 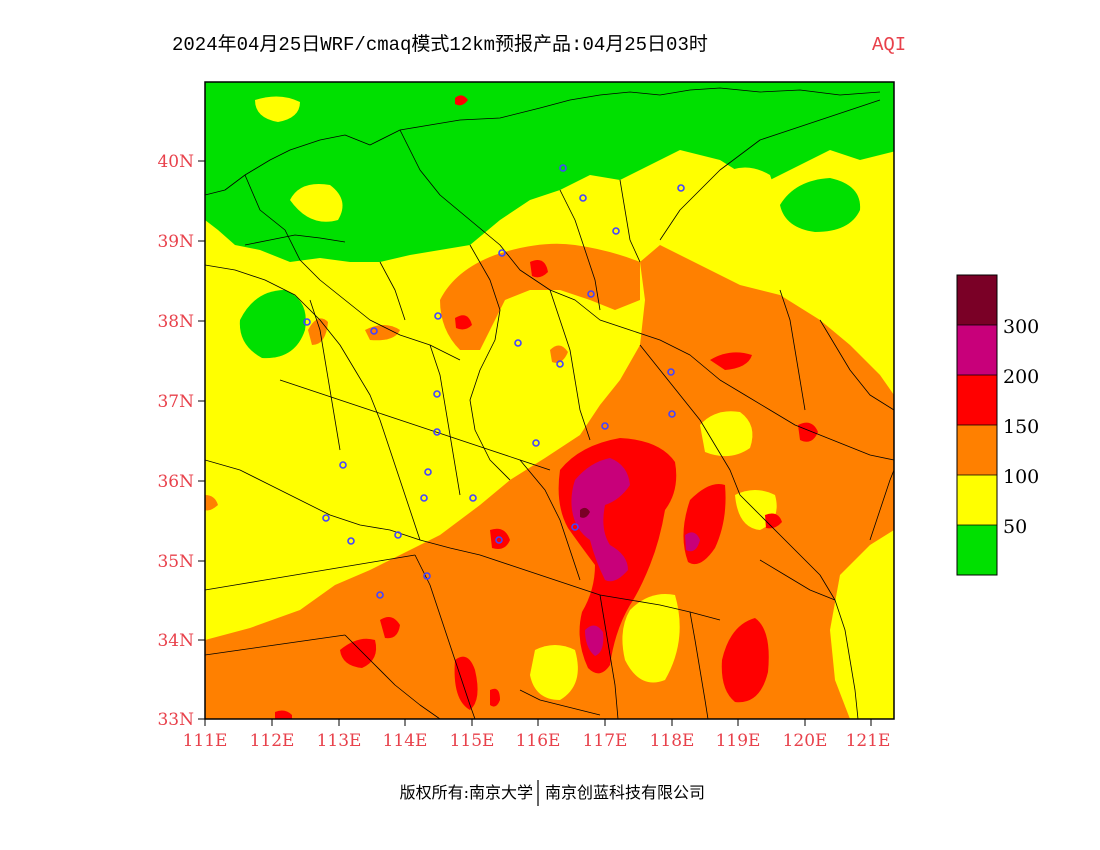 I want to click on aqi-band-good-east, so click(x=820, y=205).